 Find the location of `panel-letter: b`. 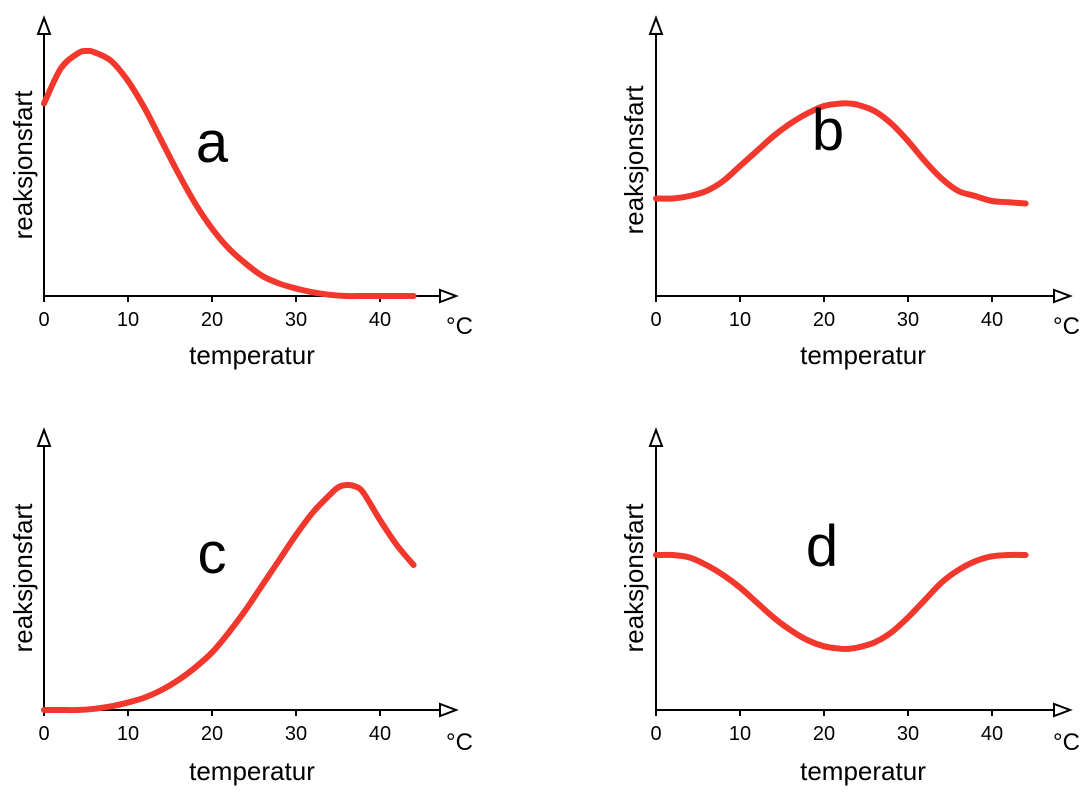

panel-letter: b is located at coordinates (828, 130).